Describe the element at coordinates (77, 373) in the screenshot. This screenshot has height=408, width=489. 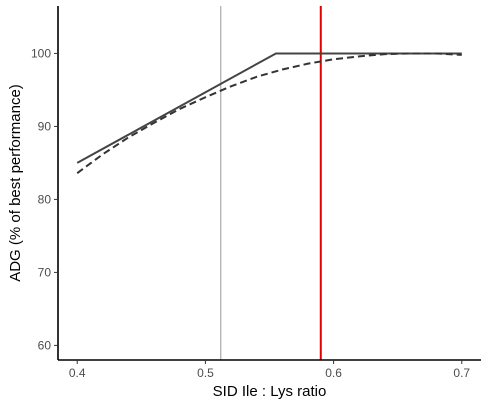
I see `x-tick-label: 0.4` at that location.